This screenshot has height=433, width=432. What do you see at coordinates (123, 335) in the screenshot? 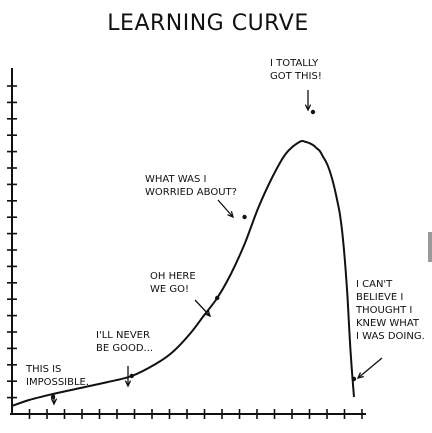
I see `annotation-line: I'LL NEVER` at bounding box center [123, 335].